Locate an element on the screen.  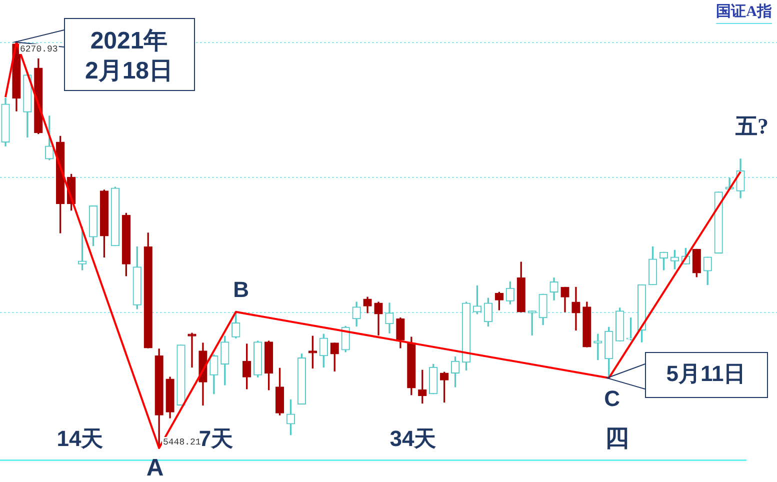
annotation: 5月11日 is located at coordinates (706, 373).